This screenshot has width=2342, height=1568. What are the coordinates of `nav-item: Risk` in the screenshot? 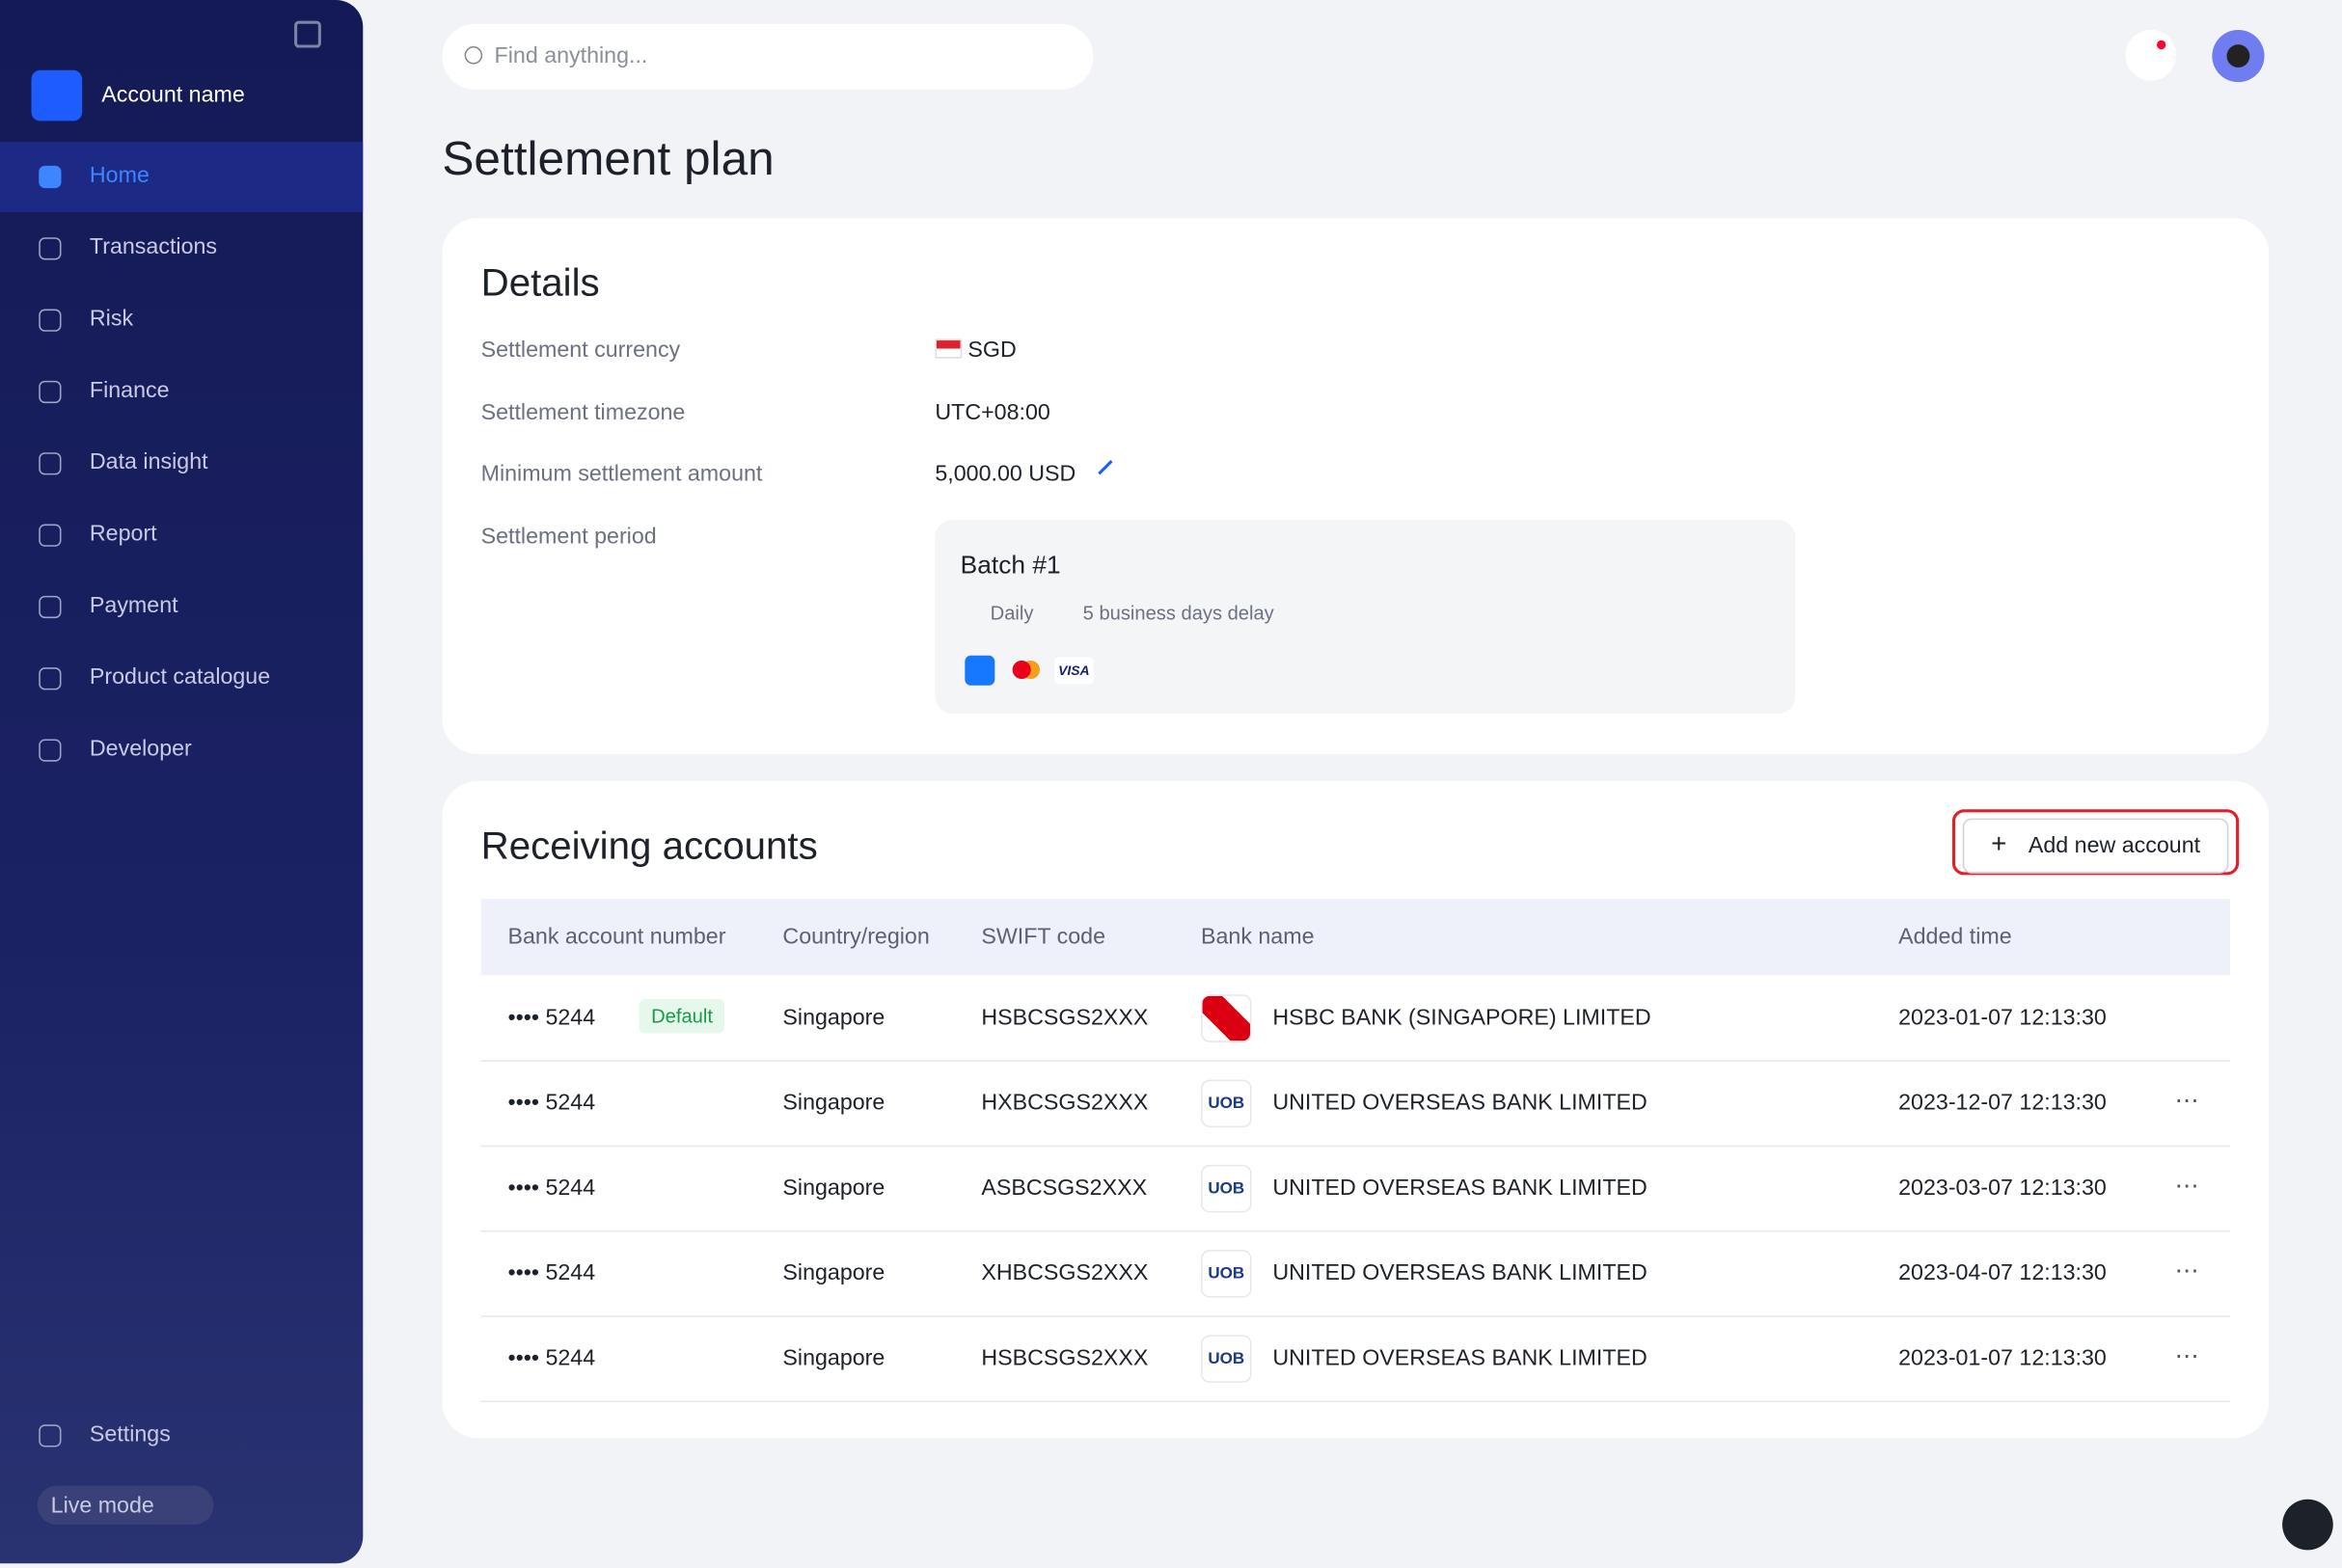 It's located at (182, 320).